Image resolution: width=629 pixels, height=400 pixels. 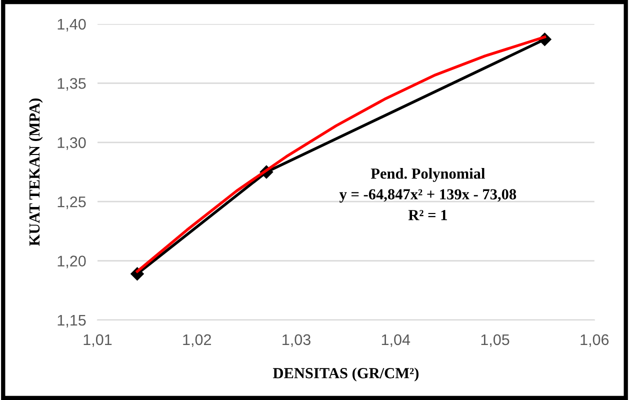 What do you see at coordinates (495, 340) in the screenshot?
I see `x-tick-label: 1,05` at bounding box center [495, 340].